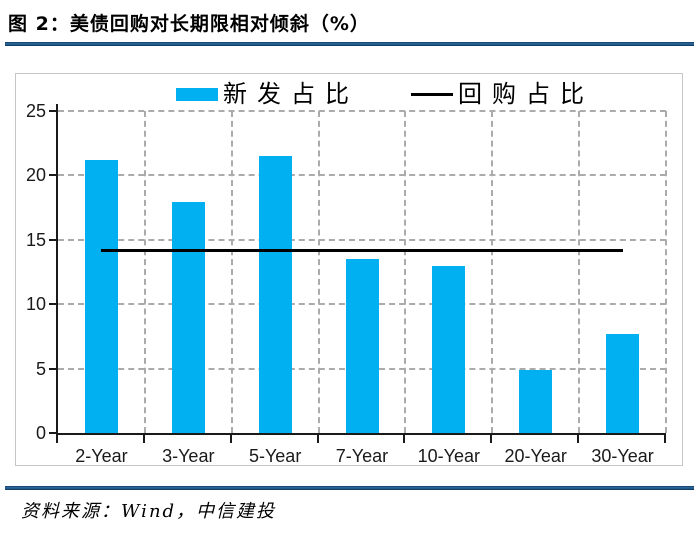 This screenshot has height=541, width=700. What do you see at coordinates (188, 456) in the screenshot?
I see `x-label-3-Year: 3-Year` at bounding box center [188, 456].